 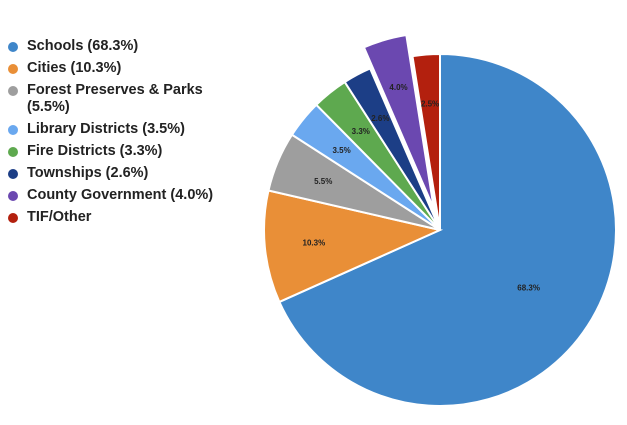 I want to click on slice-data-label: 5.5%, so click(x=323, y=181).